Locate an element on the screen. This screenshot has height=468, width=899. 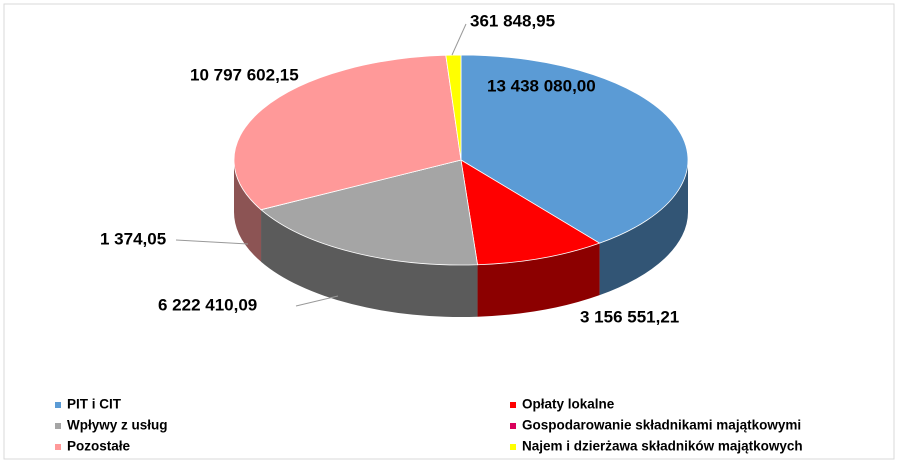
legend-label: Najem i dzierżawa składników majątkowych is located at coordinates (662, 446).